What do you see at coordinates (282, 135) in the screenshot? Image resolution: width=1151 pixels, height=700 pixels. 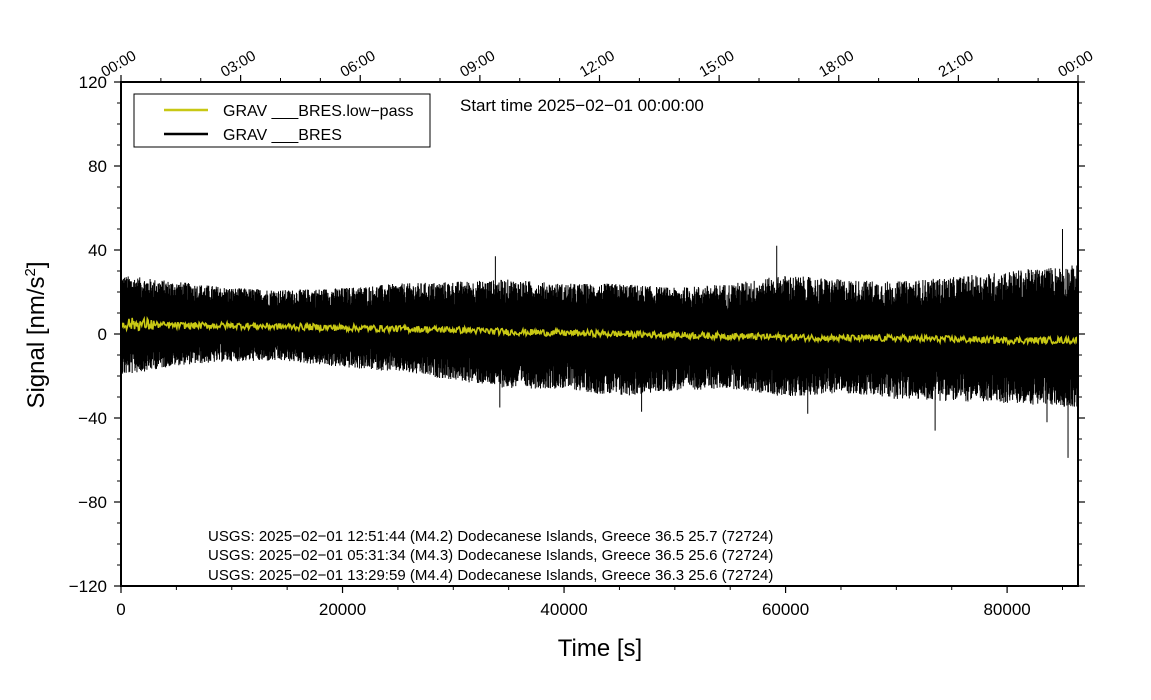 I see `legend-label-raw: GRAV ___BRES` at bounding box center [282, 135].